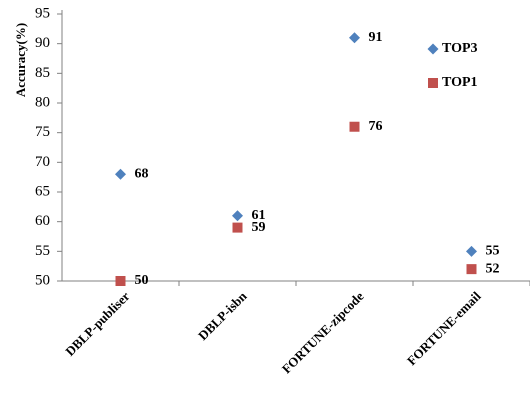 The width and height of the screenshot is (530, 407). What do you see at coordinates (444, 328) in the screenshot?
I see `x-tick-label: FORTUNE-email` at bounding box center [444, 328].